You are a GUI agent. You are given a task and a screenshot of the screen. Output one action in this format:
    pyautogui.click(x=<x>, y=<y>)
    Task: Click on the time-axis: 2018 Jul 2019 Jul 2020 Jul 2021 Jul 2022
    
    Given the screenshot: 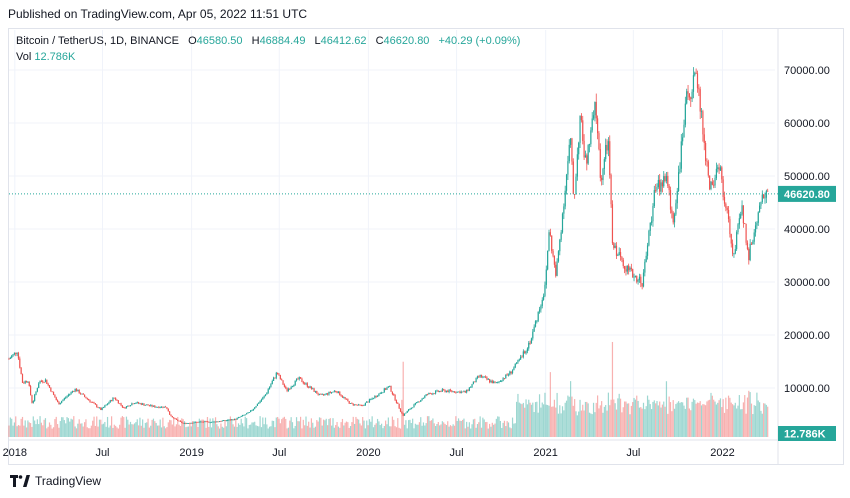 What is the action you would take?
    pyautogui.click(x=369, y=453)
    